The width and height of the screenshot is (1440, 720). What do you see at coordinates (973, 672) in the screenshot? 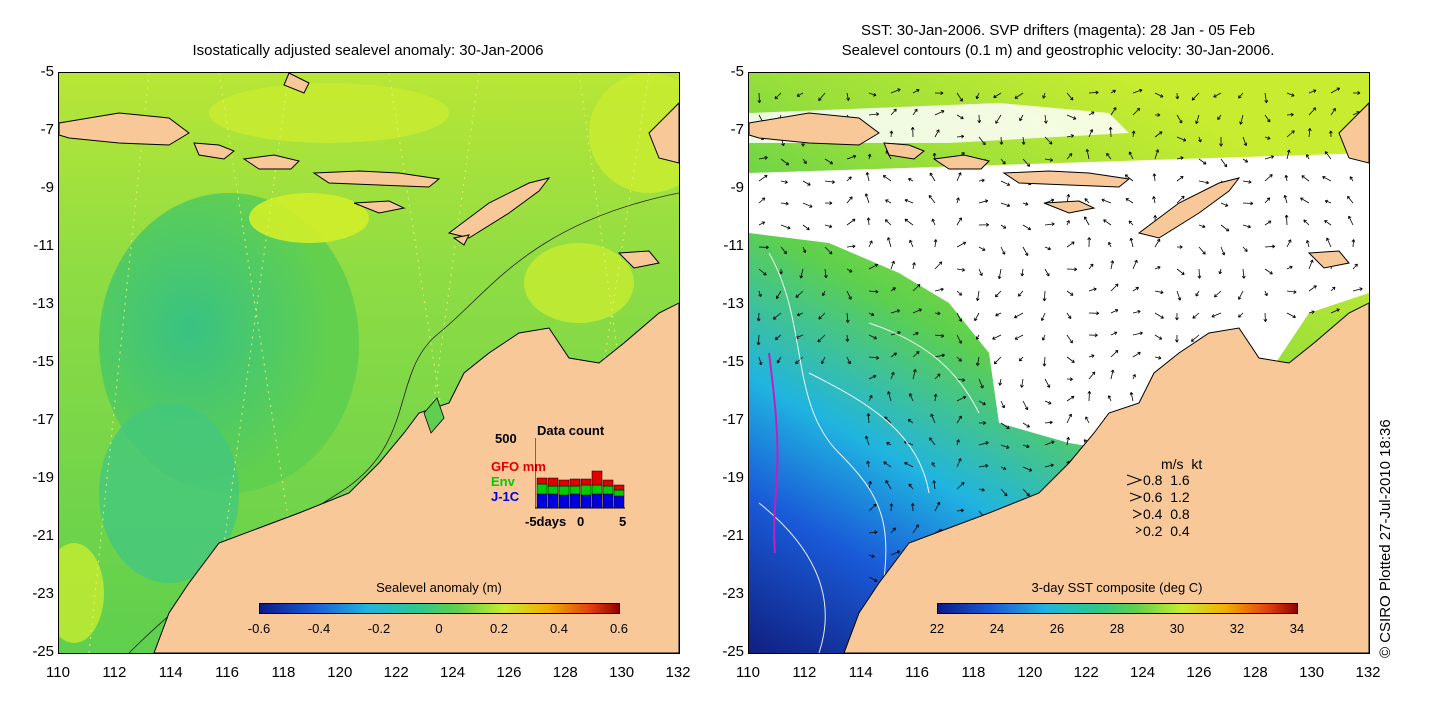
I see `x-tick-label: 118` at bounding box center [973, 672].